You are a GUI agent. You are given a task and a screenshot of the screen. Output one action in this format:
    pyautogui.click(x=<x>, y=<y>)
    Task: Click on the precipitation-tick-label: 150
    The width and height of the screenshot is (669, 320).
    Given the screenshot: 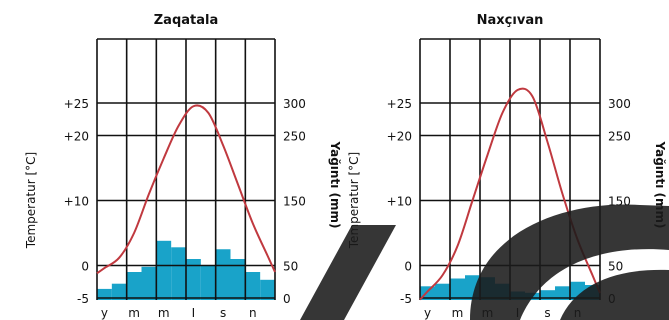 What is the action you would take?
    pyautogui.click(x=294, y=202)
    